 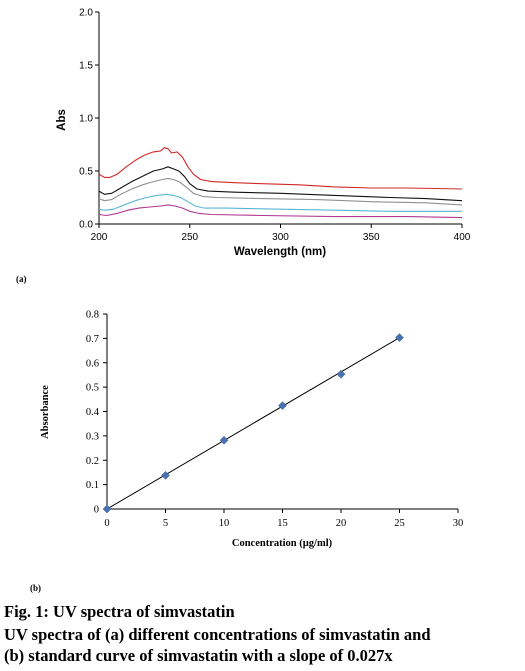 What do you see at coordinates (399, 523) in the screenshot?
I see `x-tick-label: 25` at bounding box center [399, 523].